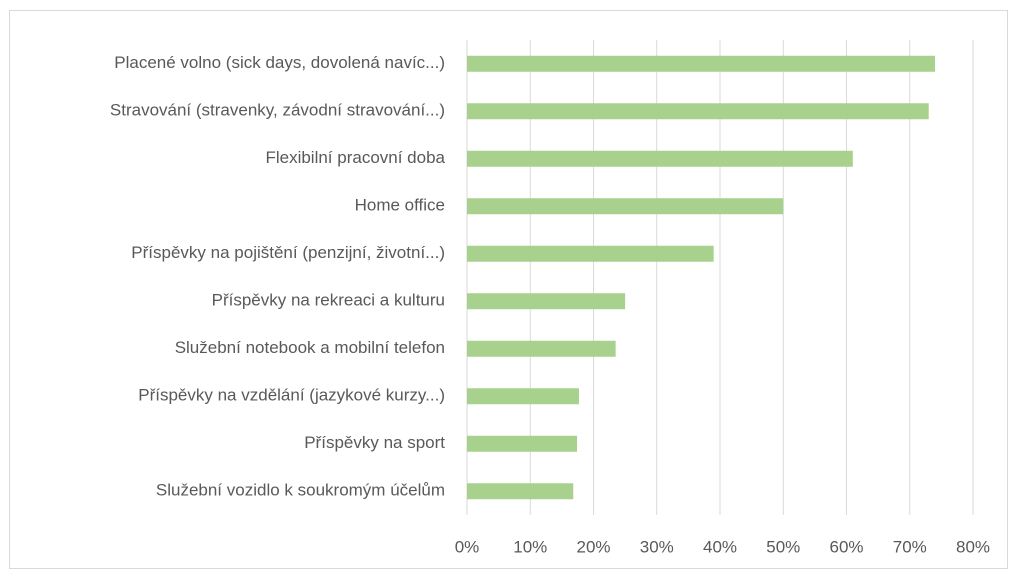 This screenshot has height=570, width=1010. I want to click on x-tick-label: 20%, so click(593, 546).